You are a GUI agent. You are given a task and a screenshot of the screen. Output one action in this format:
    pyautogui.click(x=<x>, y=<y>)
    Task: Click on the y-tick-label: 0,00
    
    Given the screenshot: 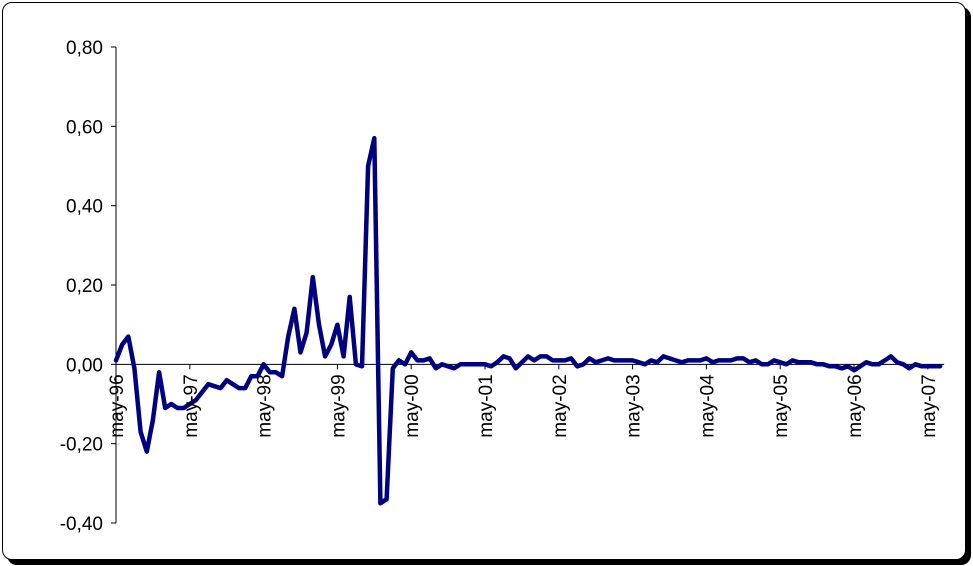 What is the action you would take?
    pyautogui.click(x=84, y=365)
    